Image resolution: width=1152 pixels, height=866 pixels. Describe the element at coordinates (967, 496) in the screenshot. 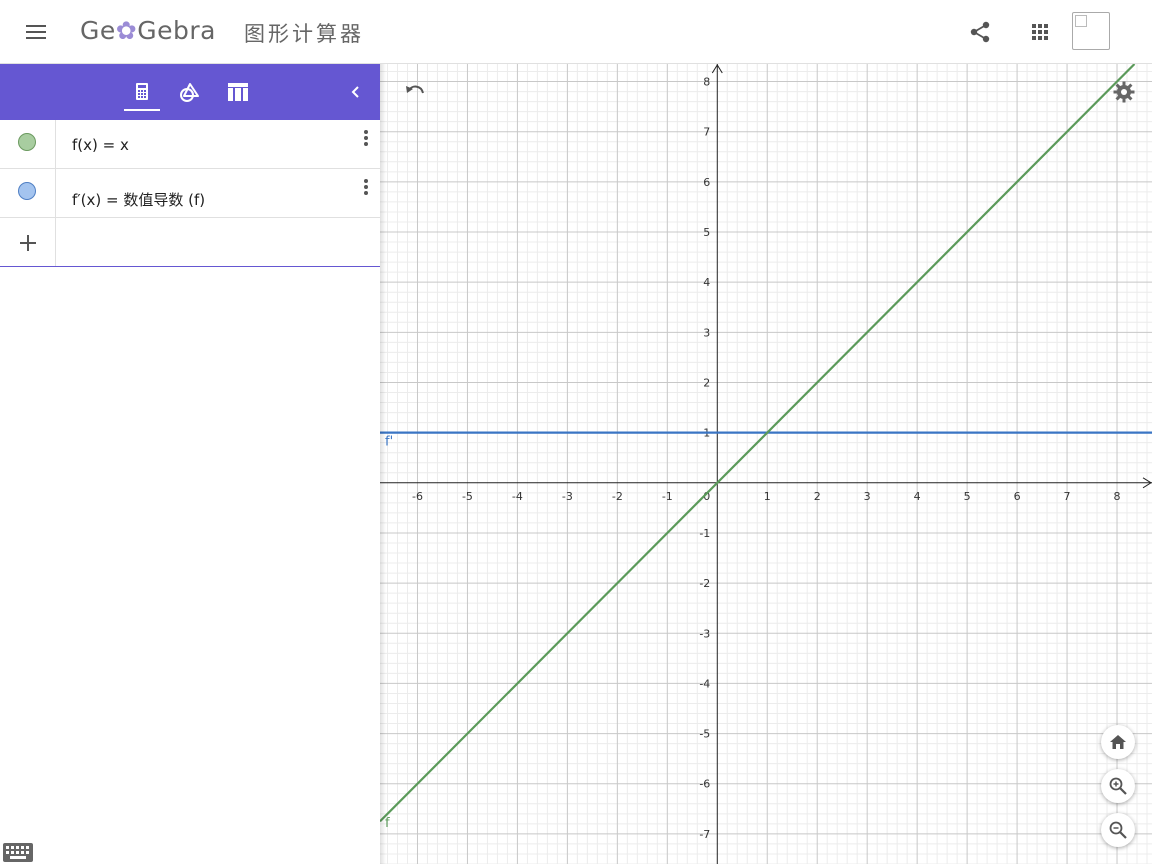

I see `x-tick-label: 5` at that location.